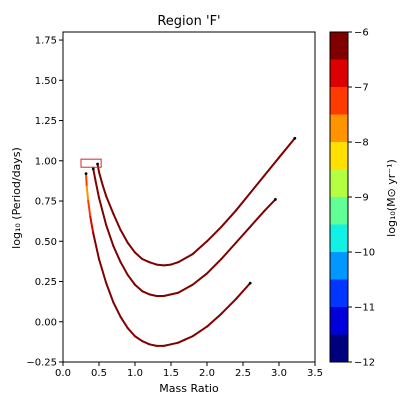 This screenshot has height=407, width=407. I want to click on x-tick-label: 1.5, so click(171, 373).